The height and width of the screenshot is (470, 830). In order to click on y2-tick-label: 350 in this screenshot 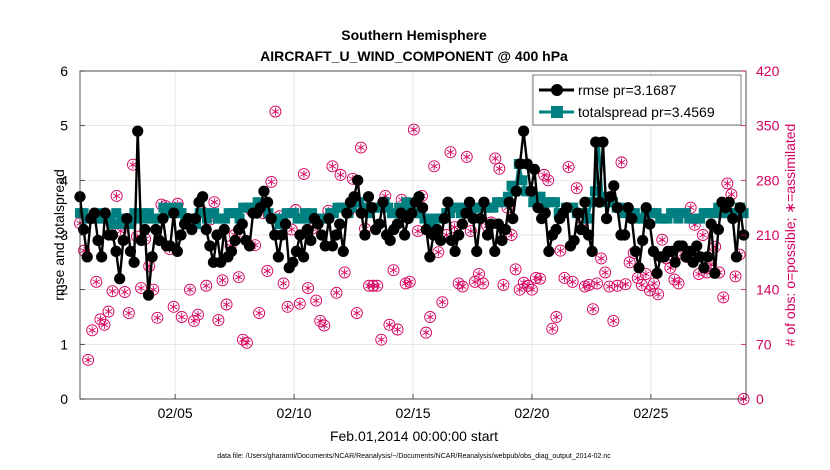, I will do `click(768, 126)`.